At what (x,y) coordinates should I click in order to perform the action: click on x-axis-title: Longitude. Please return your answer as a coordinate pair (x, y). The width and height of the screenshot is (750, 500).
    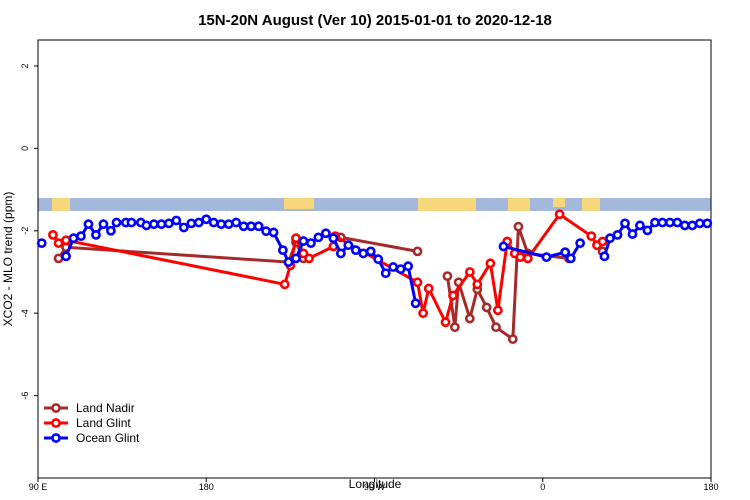
    Looking at the image, I should click on (375, 484).